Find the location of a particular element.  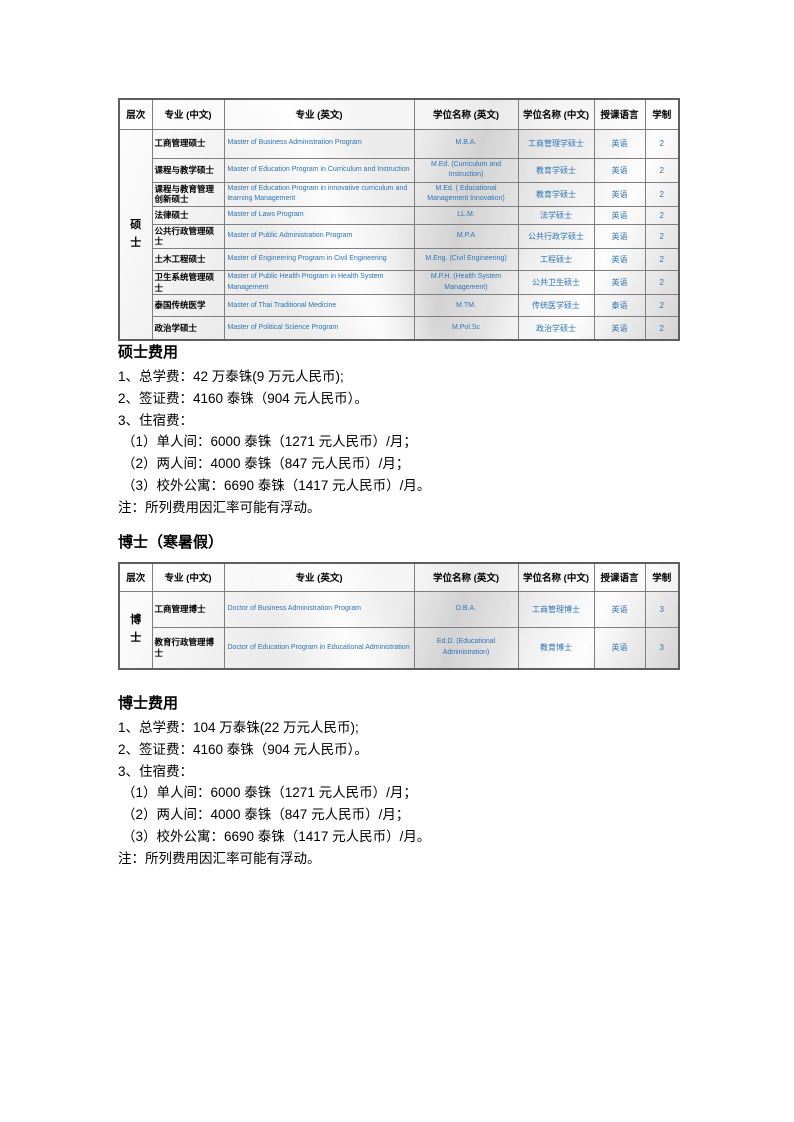

degree-en-cell: M.P.H. (Health System Management) is located at coordinates (466, 282).